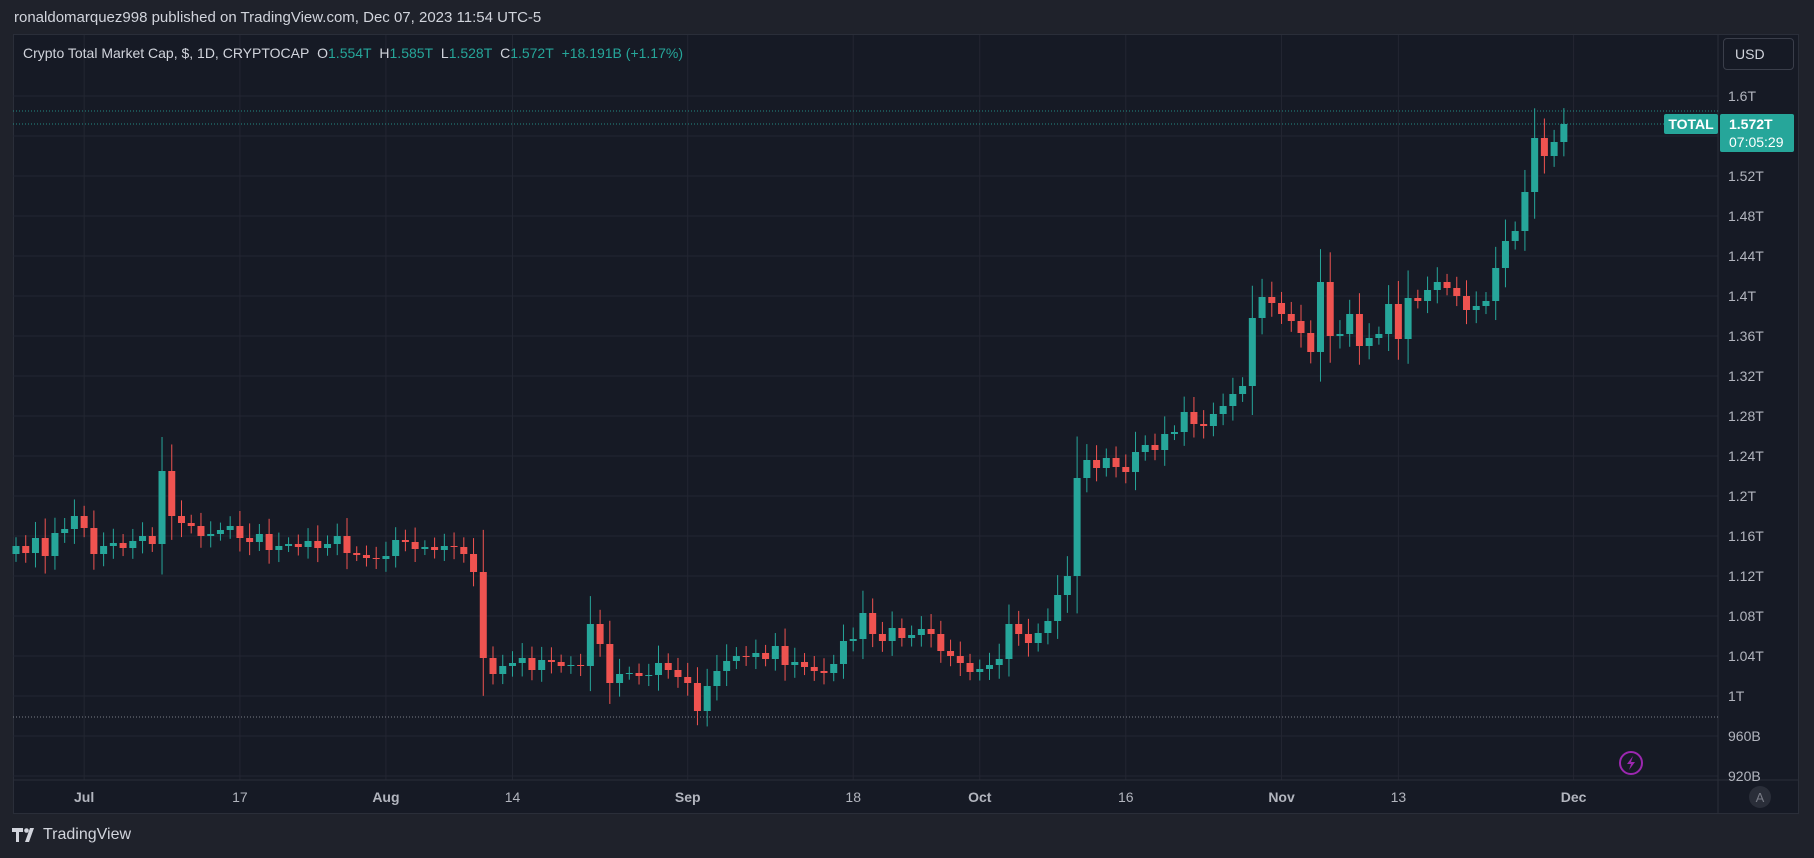 Image resolution: width=1814 pixels, height=858 pixels. What do you see at coordinates (71, 835) in the screenshot?
I see `footer-brand: TradingView` at bounding box center [71, 835].